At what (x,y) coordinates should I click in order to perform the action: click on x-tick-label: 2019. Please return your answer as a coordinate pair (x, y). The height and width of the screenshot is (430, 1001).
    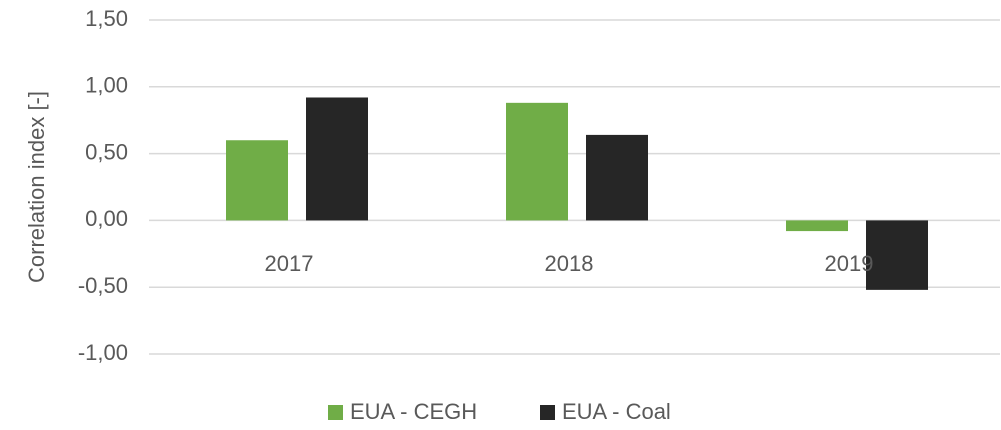
    Looking at the image, I should click on (849, 263).